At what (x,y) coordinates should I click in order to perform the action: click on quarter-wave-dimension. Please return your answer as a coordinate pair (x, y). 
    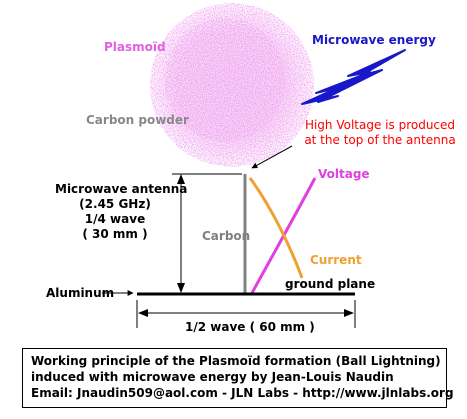
    Looking at the image, I should click on (207, 233).